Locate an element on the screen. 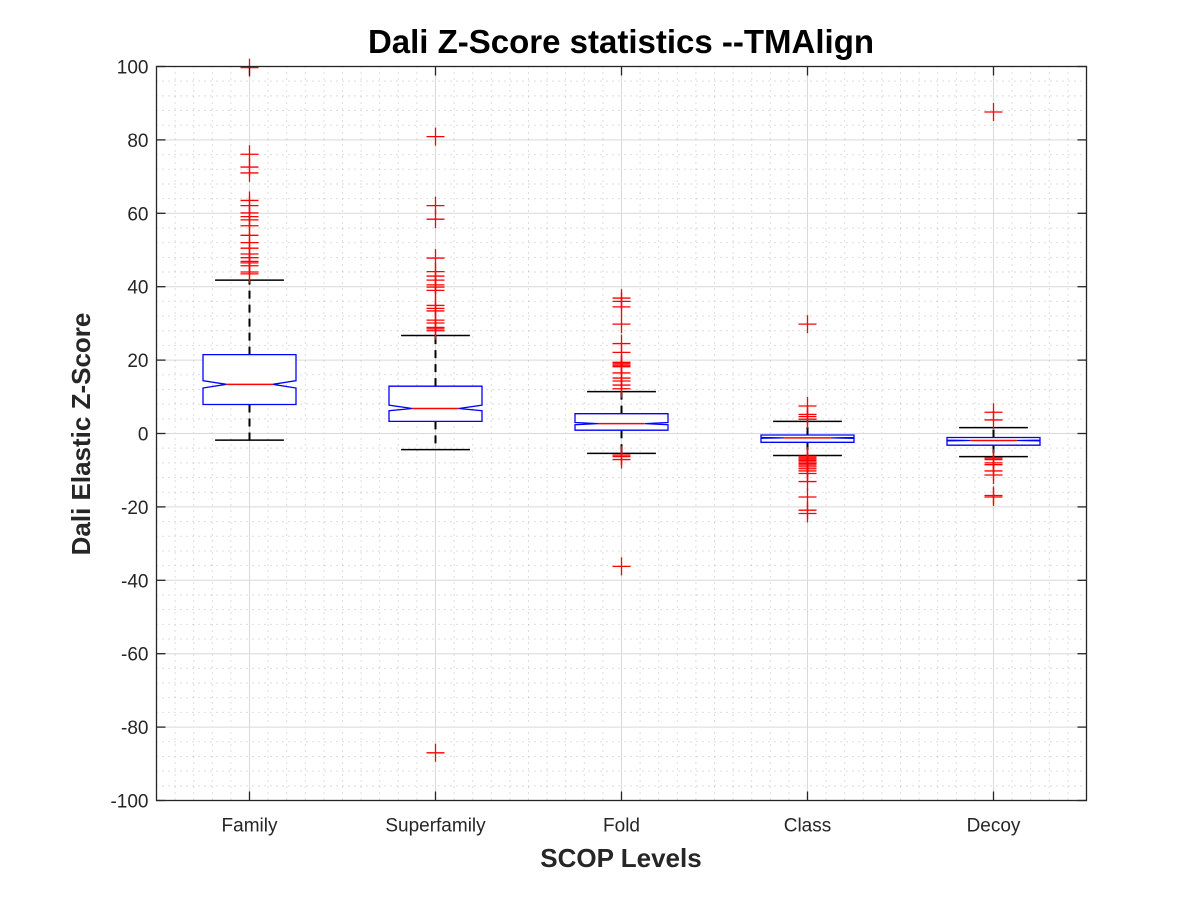 The width and height of the screenshot is (1200, 900). y-tick-label: -20 is located at coordinates (134, 508).